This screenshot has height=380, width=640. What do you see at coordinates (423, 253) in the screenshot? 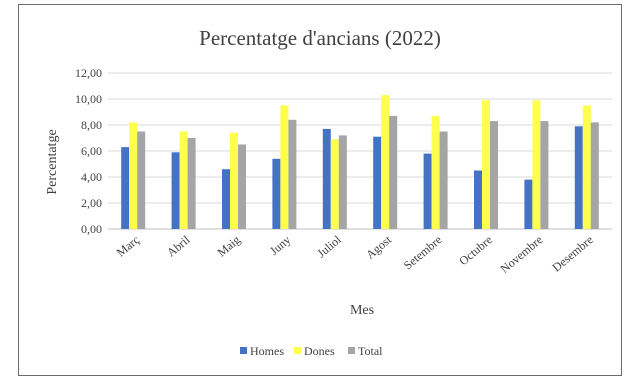
I see `x-tick-label: Setembre` at bounding box center [423, 253].